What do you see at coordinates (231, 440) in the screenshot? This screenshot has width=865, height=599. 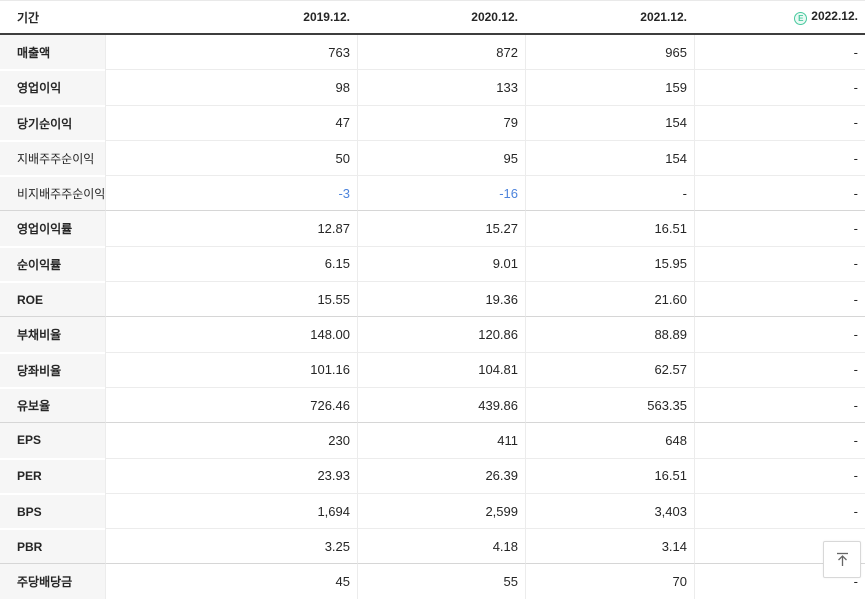 I see `value-cell: 230` at bounding box center [231, 440].